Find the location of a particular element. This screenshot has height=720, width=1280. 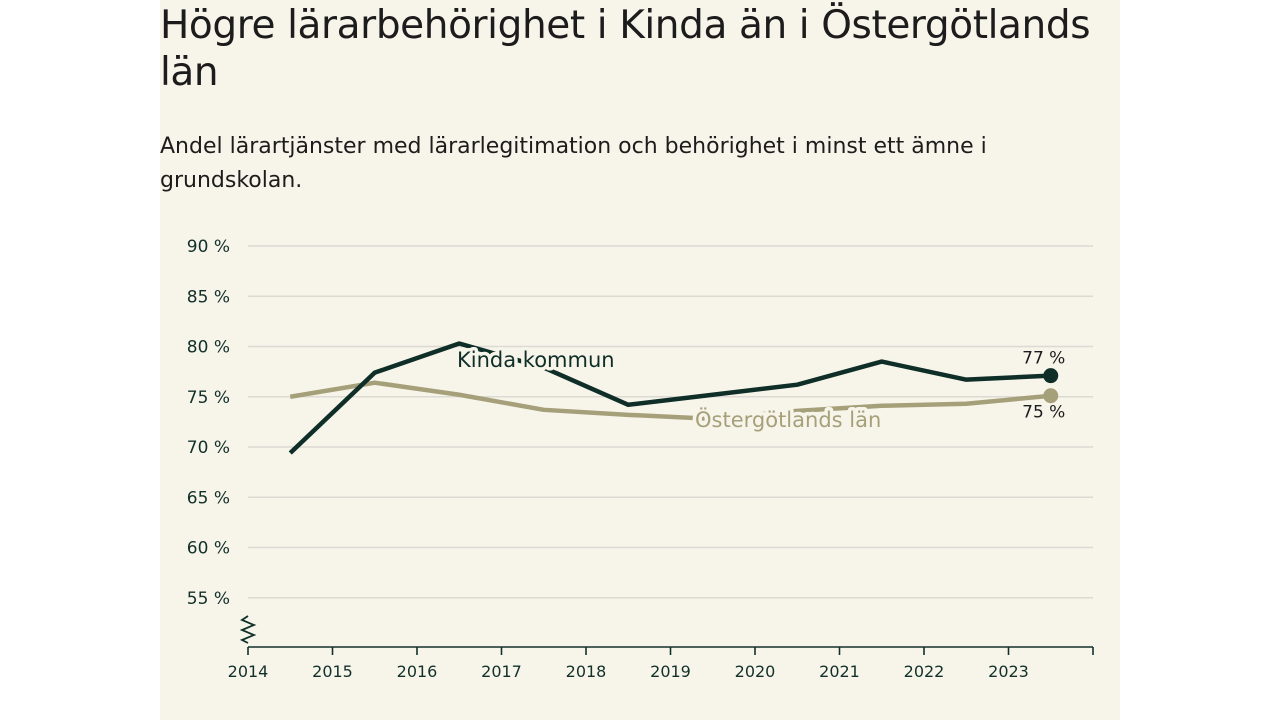

x-tick-label: 2017 is located at coordinates (501, 671).